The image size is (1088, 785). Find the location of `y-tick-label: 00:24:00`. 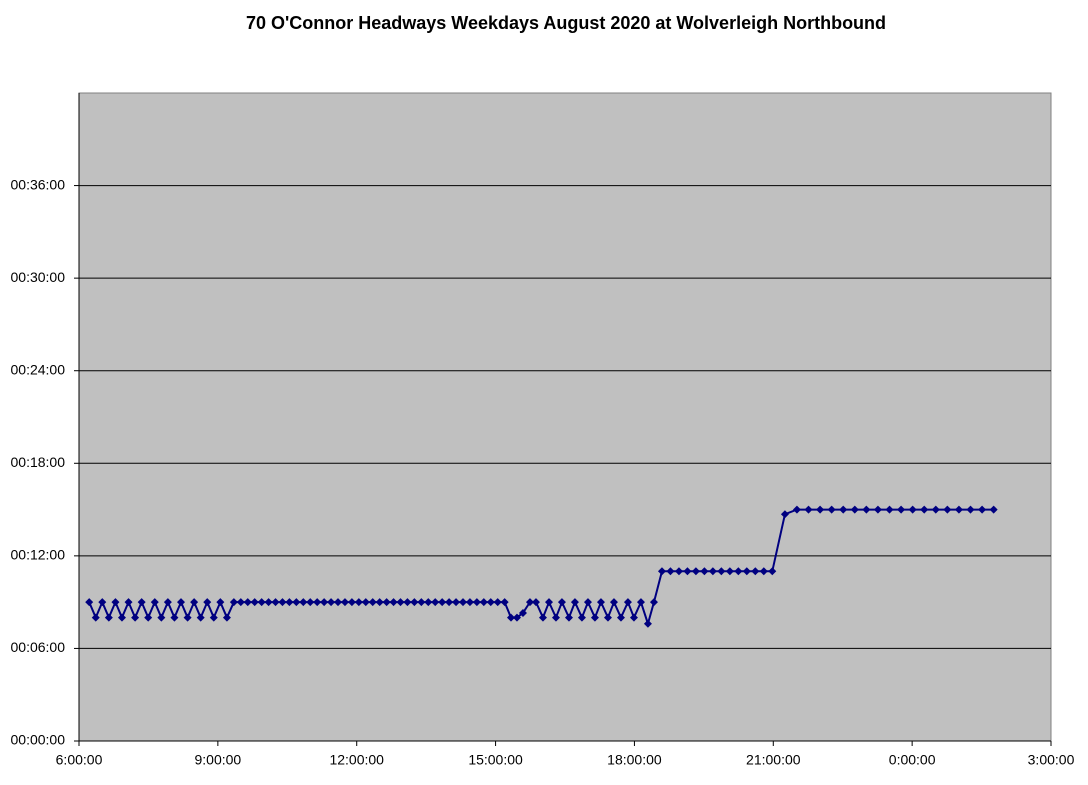

y-tick-label: 00:24:00 is located at coordinates (38, 369).